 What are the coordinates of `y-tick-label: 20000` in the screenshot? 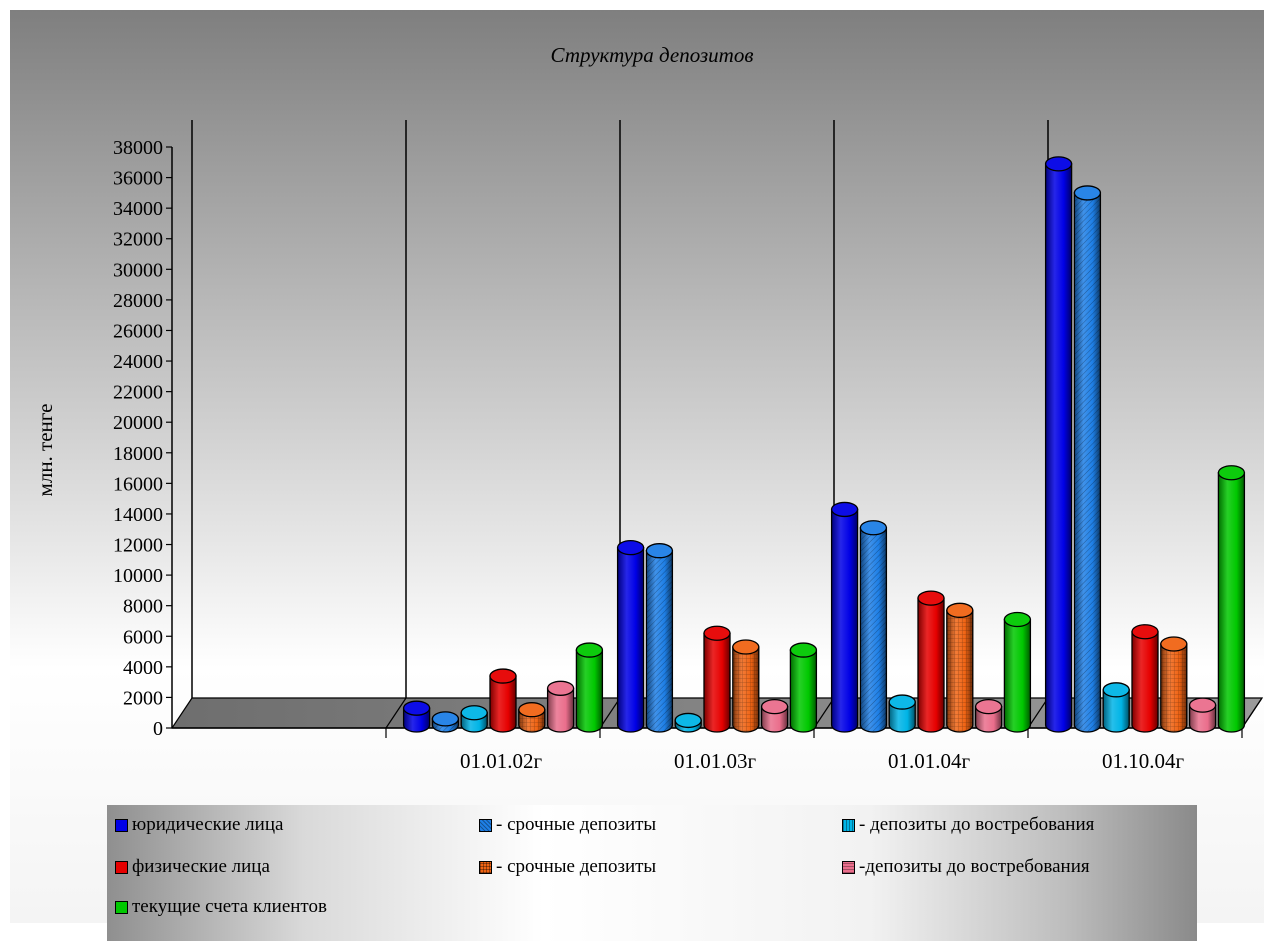 It's located at (138, 423).